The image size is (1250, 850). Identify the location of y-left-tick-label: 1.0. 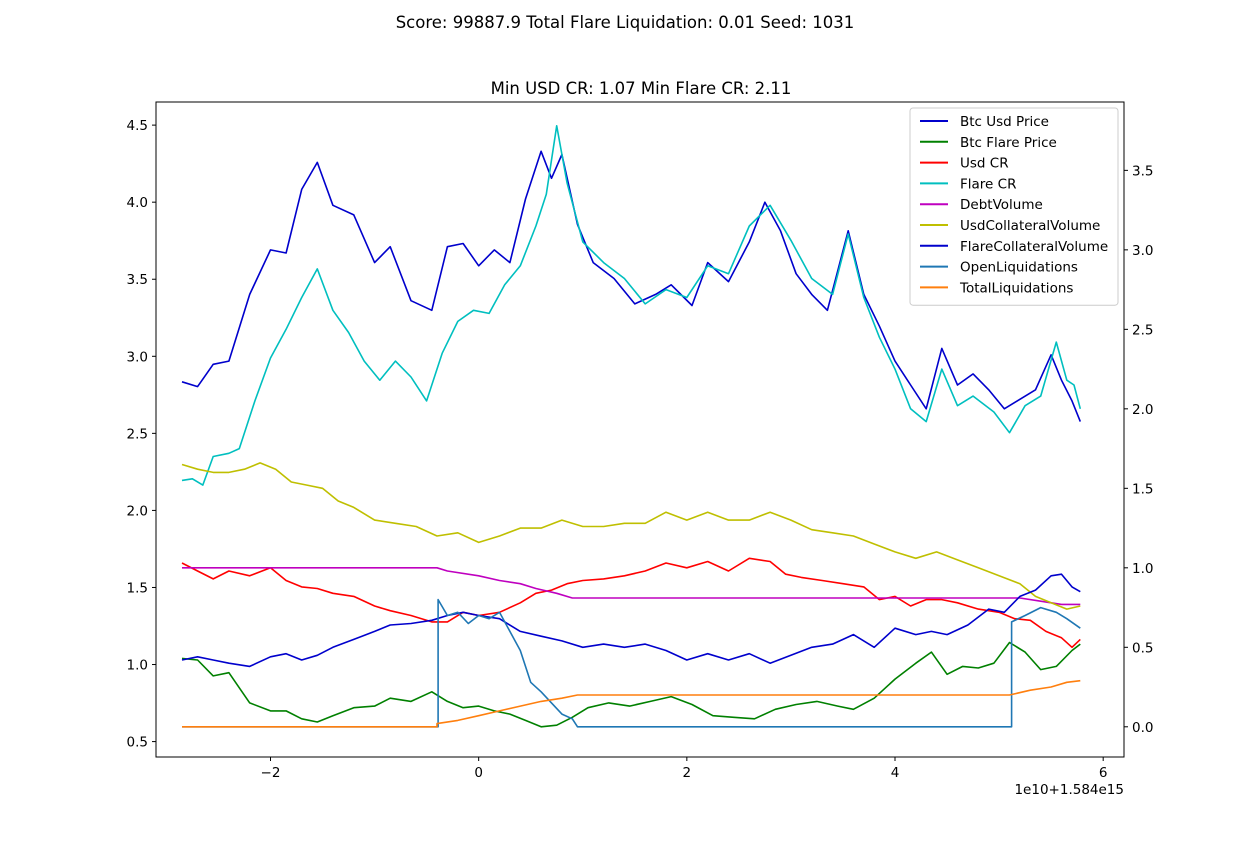
(137, 666).